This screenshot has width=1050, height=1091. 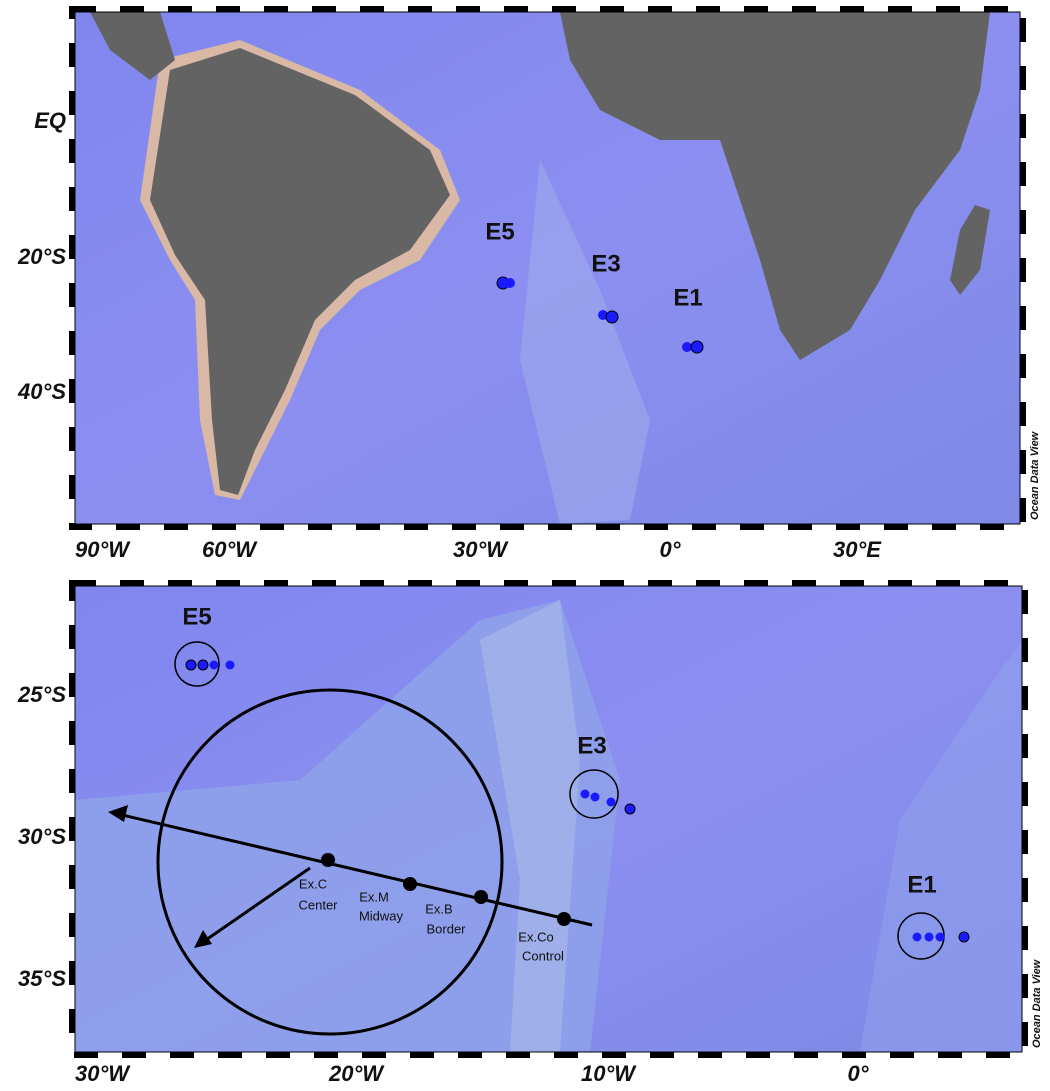 What do you see at coordinates (374, 896) in the screenshot?
I see `site-code: Ex.M` at bounding box center [374, 896].